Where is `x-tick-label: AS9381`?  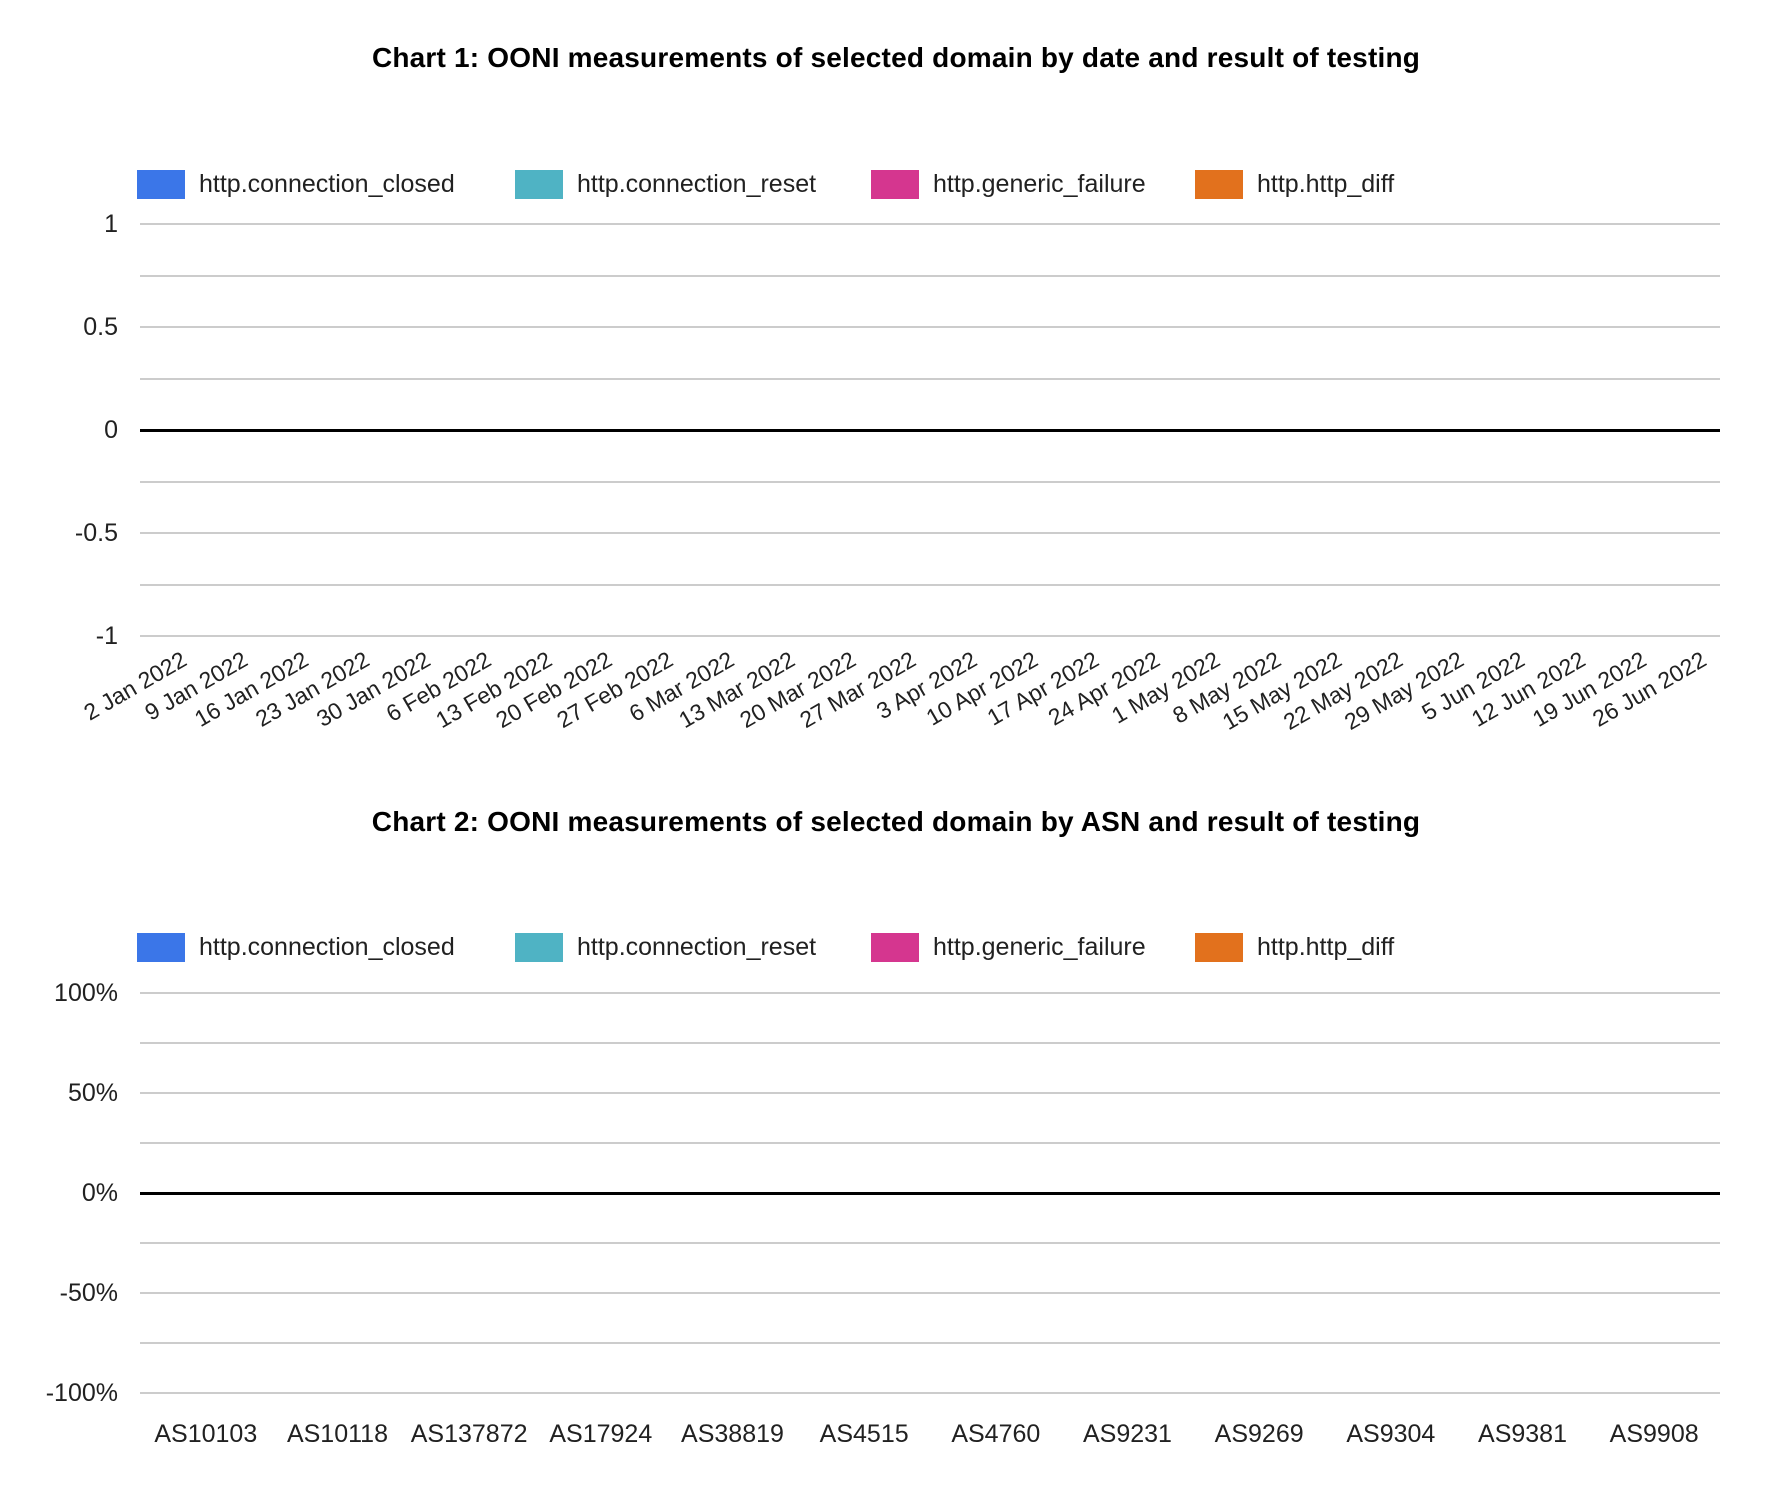
x-tick-label: AS9381 is located at coordinates (1522, 1434).